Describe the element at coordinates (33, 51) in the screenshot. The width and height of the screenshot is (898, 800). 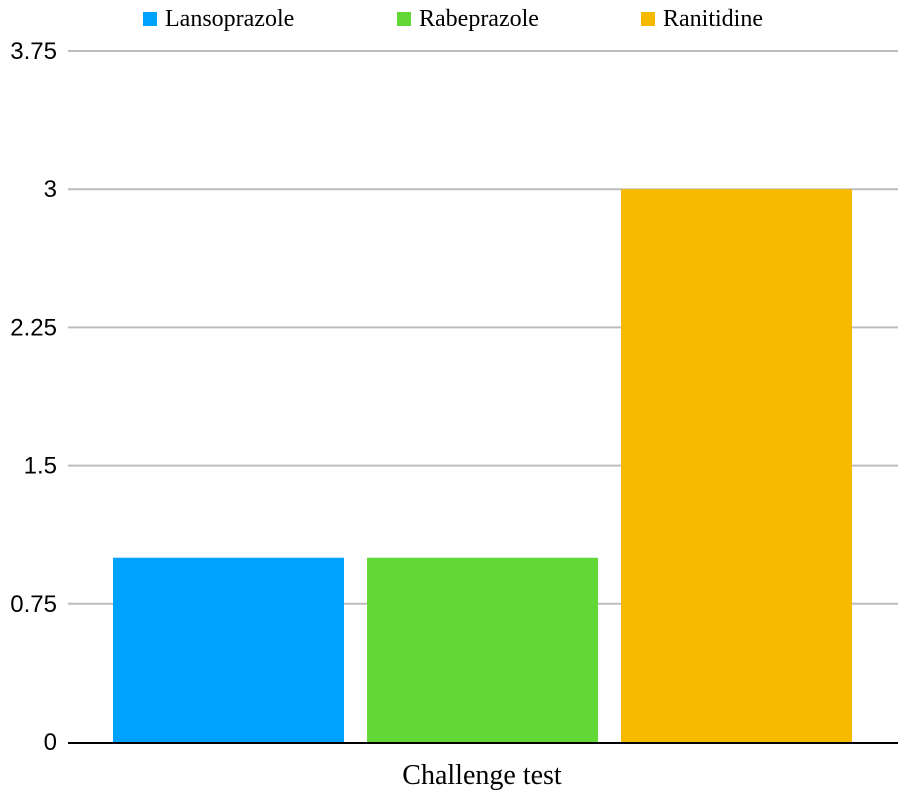
I see `y-tick-label: 3.75` at that location.